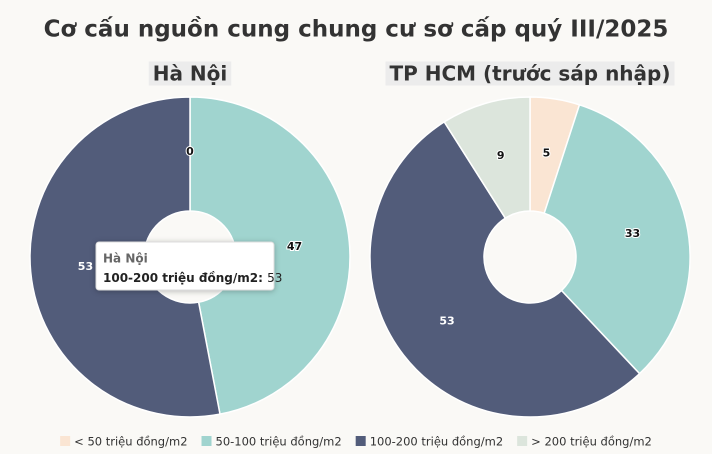 The height and width of the screenshot is (454, 712). What do you see at coordinates (274, 278) in the screenshot?
I see `tooltip-value: 53` at bounding box center [274, 278].